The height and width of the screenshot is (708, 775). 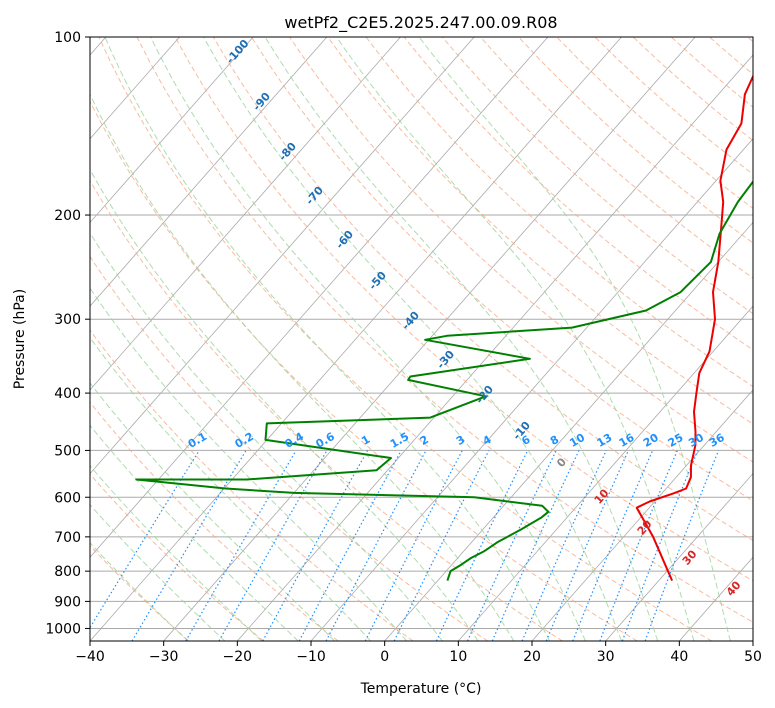 I want to click on x-tick-label: 20, so click(x=532, y=657).